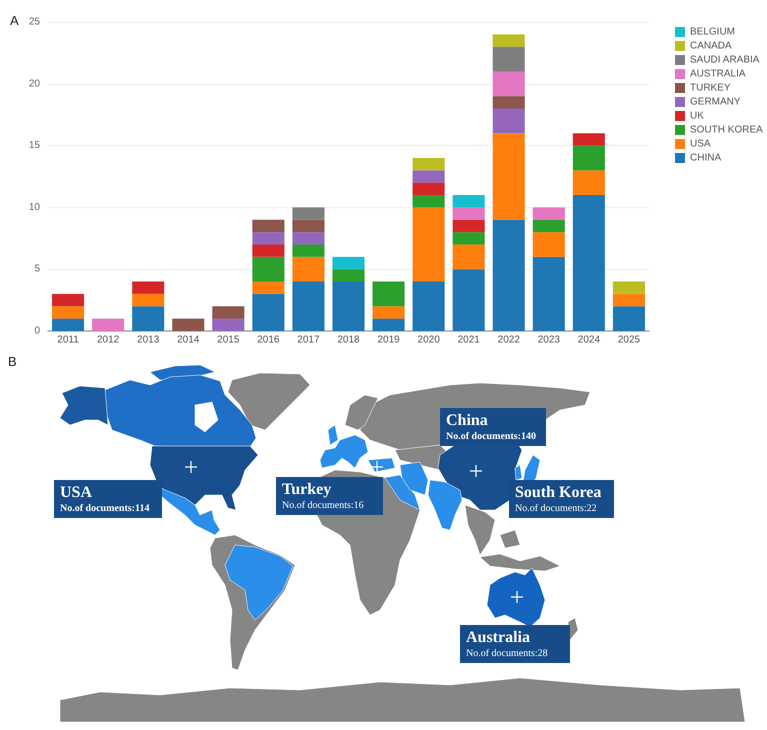  What do you see at coordinates (543, 653) in the screenshot?
I see `data-label: 28` at bounding box center [543, 653].